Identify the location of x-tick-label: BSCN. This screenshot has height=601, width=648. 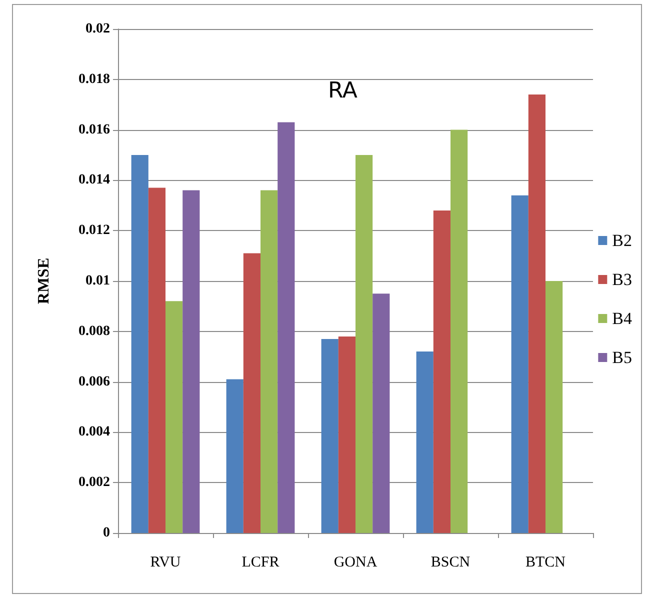
(450, 562).